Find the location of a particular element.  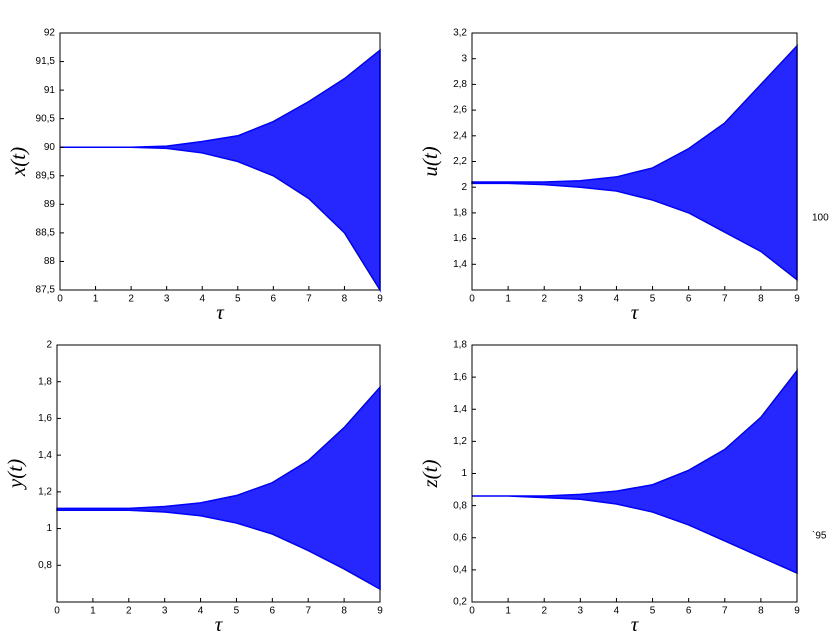

y-tick-label: 91 is located at coordinates (50, 90).